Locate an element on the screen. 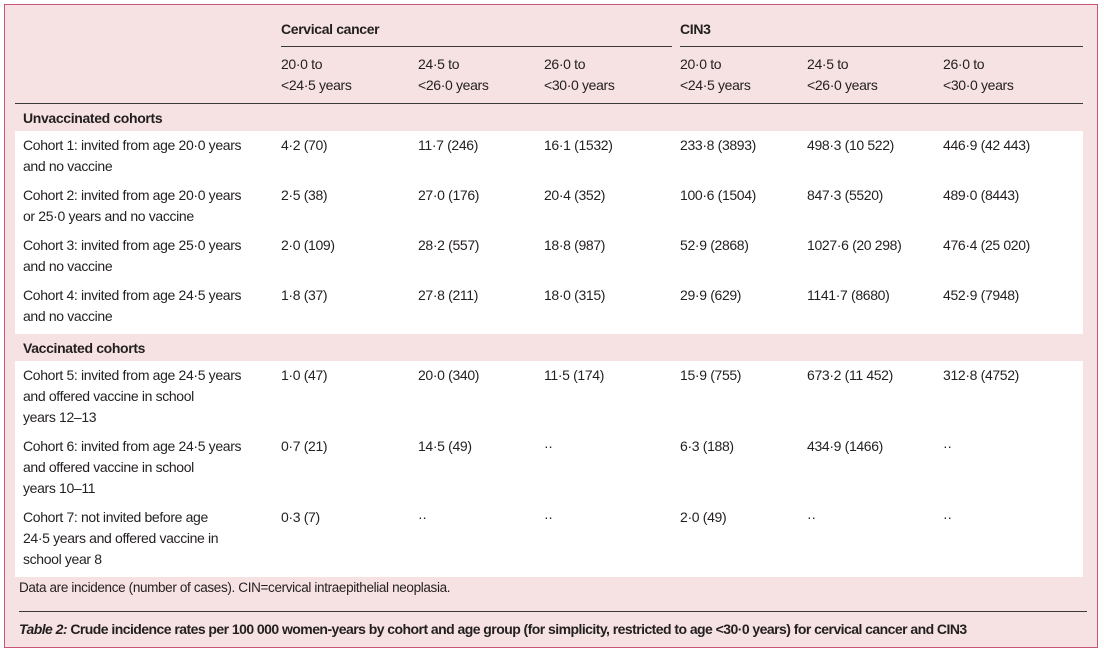 The height and width of the screenshot is (652, 1104). table-cell: 847·3 (5520) is located at coordinates (875, 206).